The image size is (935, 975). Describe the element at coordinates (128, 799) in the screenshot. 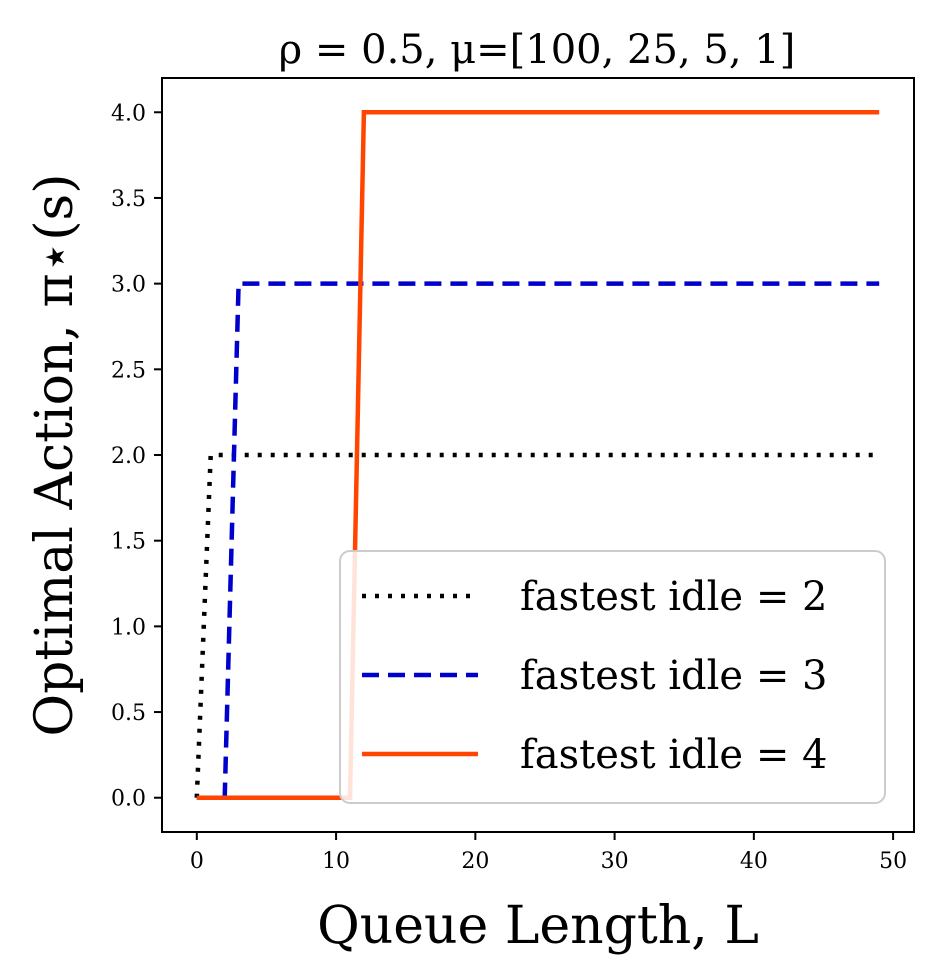

I see `y-tick-label: 0.0` at that location.